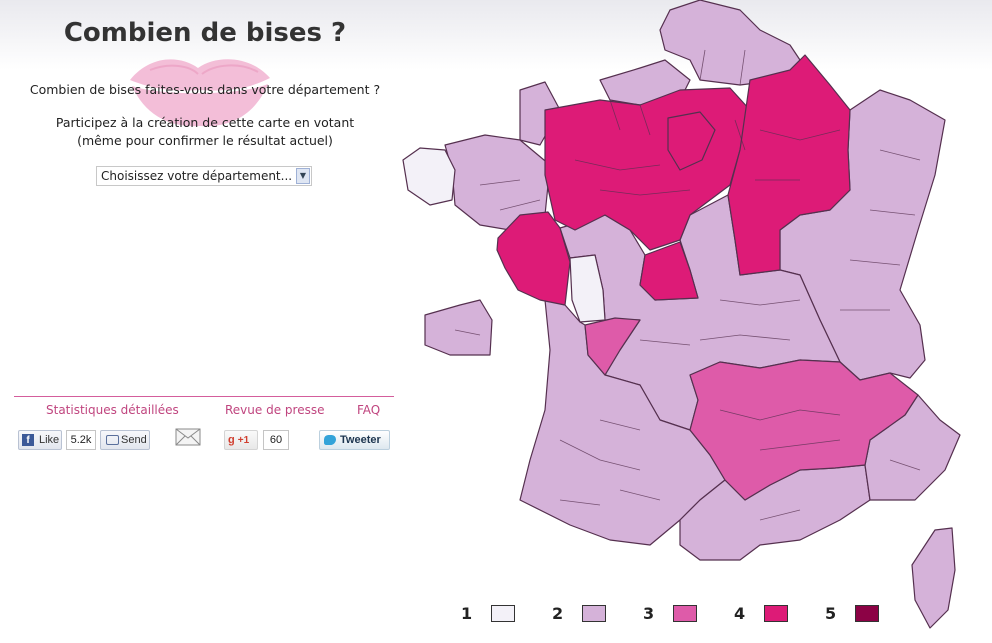 This screenshot has height=643, width=992. What do you see at coordinates (205, 33) in the screenshot?
I see `page-title: Combien de bises ?` at bounding box center [205, 33].